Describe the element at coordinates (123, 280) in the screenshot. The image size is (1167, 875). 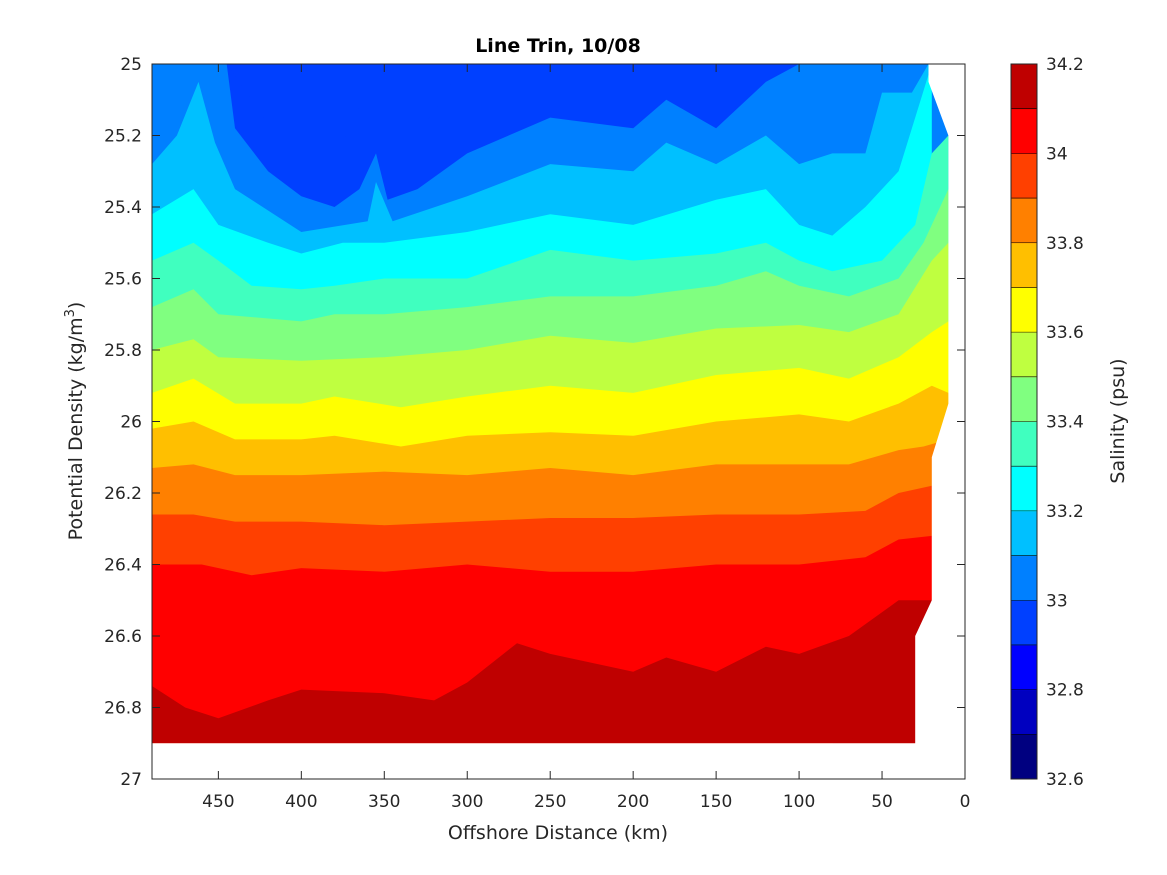
I see `y-tick-label: 25.6` at that location.